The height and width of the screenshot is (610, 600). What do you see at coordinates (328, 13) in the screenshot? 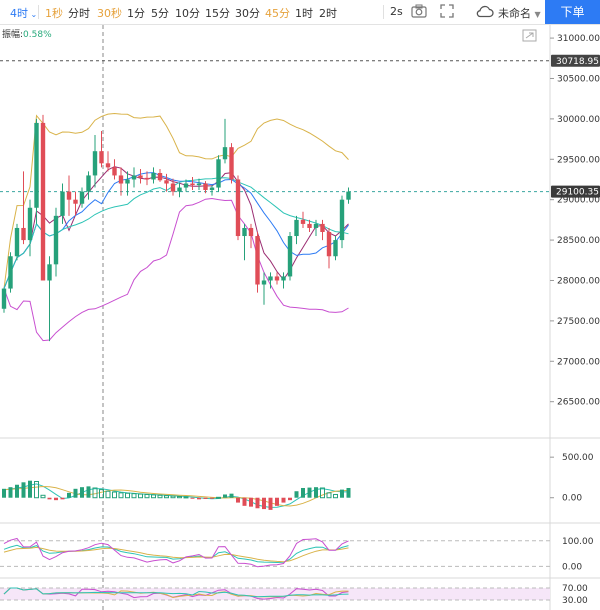
I see `timeframe-11: 2时` at bounding box center [328, 13].